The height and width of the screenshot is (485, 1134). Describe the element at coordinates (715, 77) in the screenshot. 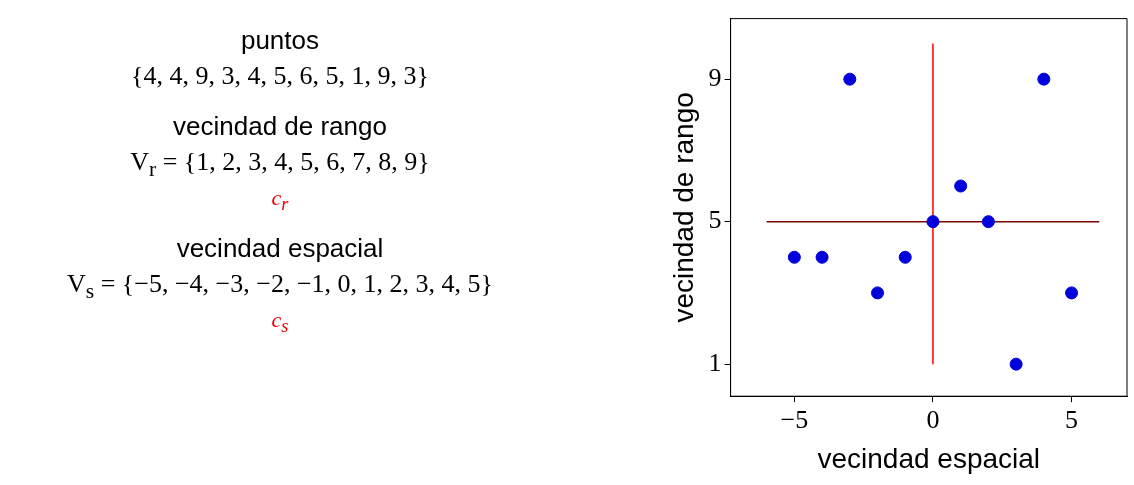

I see `y-tick-label: 9` at that location.